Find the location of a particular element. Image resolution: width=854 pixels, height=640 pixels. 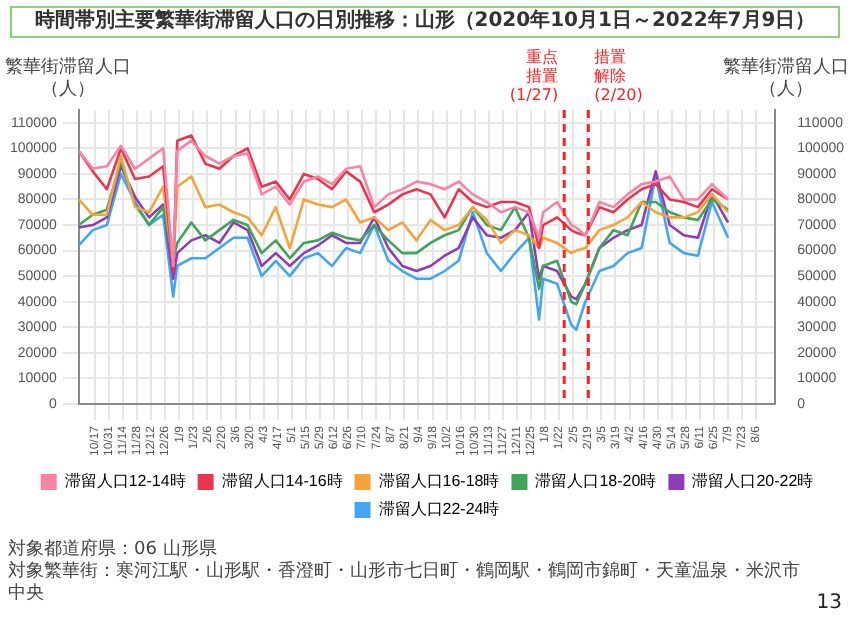

text: 13 is located at coordinates (829, 603).